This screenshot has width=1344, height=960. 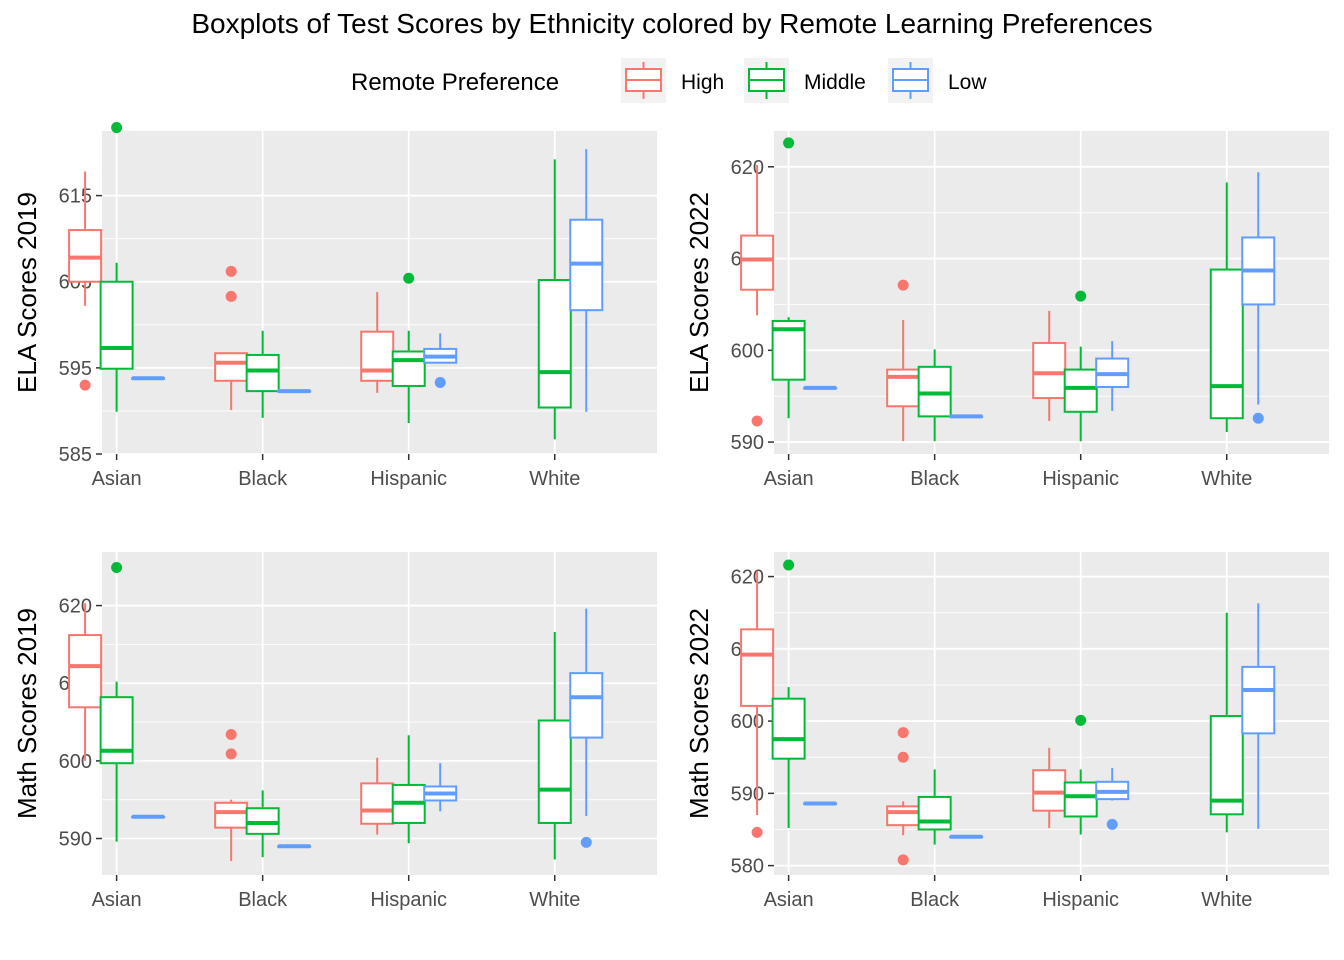 I want to click on y-axis-title: Math Scores 2022, so click(x=699, y=713).